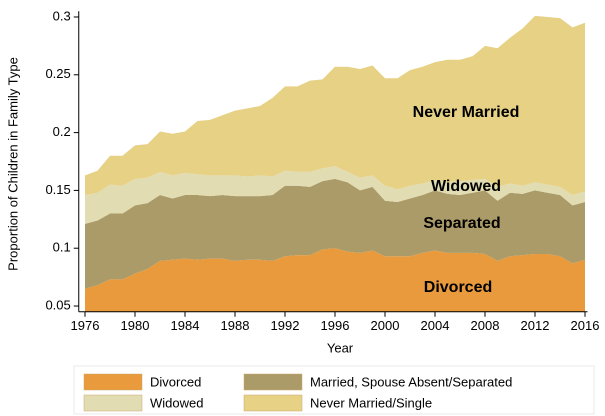  What do you see at coordinates (334, 390) in the screenshot?
I see `legend-box` at bounding box center [334, 390].